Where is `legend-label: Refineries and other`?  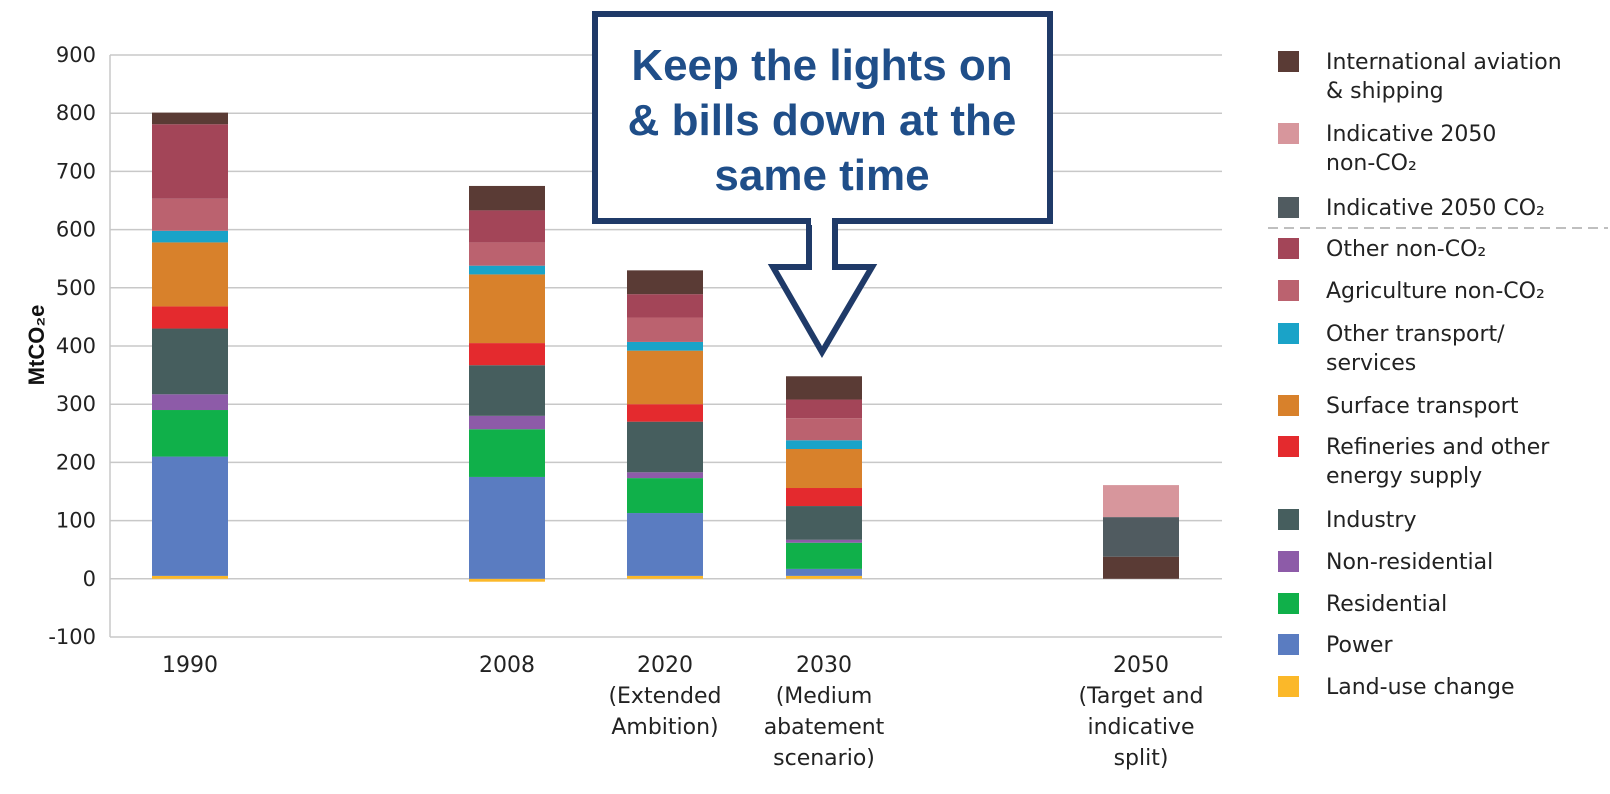
legend-label: Refineries and other is located at coordinates (1438, 447).